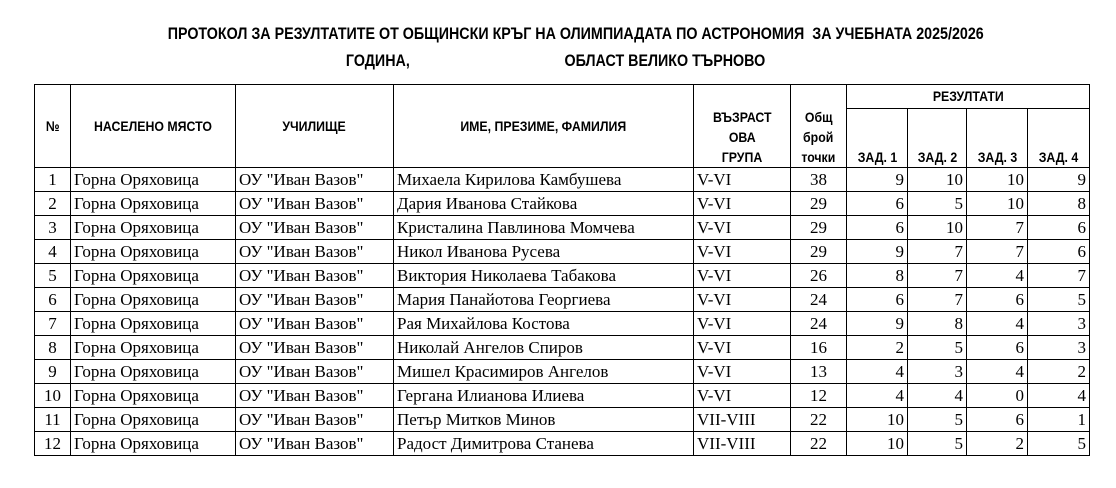 The width and height of the screenshot is (1116, 488). What do you see at coordinates (1058, 419) in the screenshot?
I see `cell-task-4: 1` at bounding box center [1058, 419].